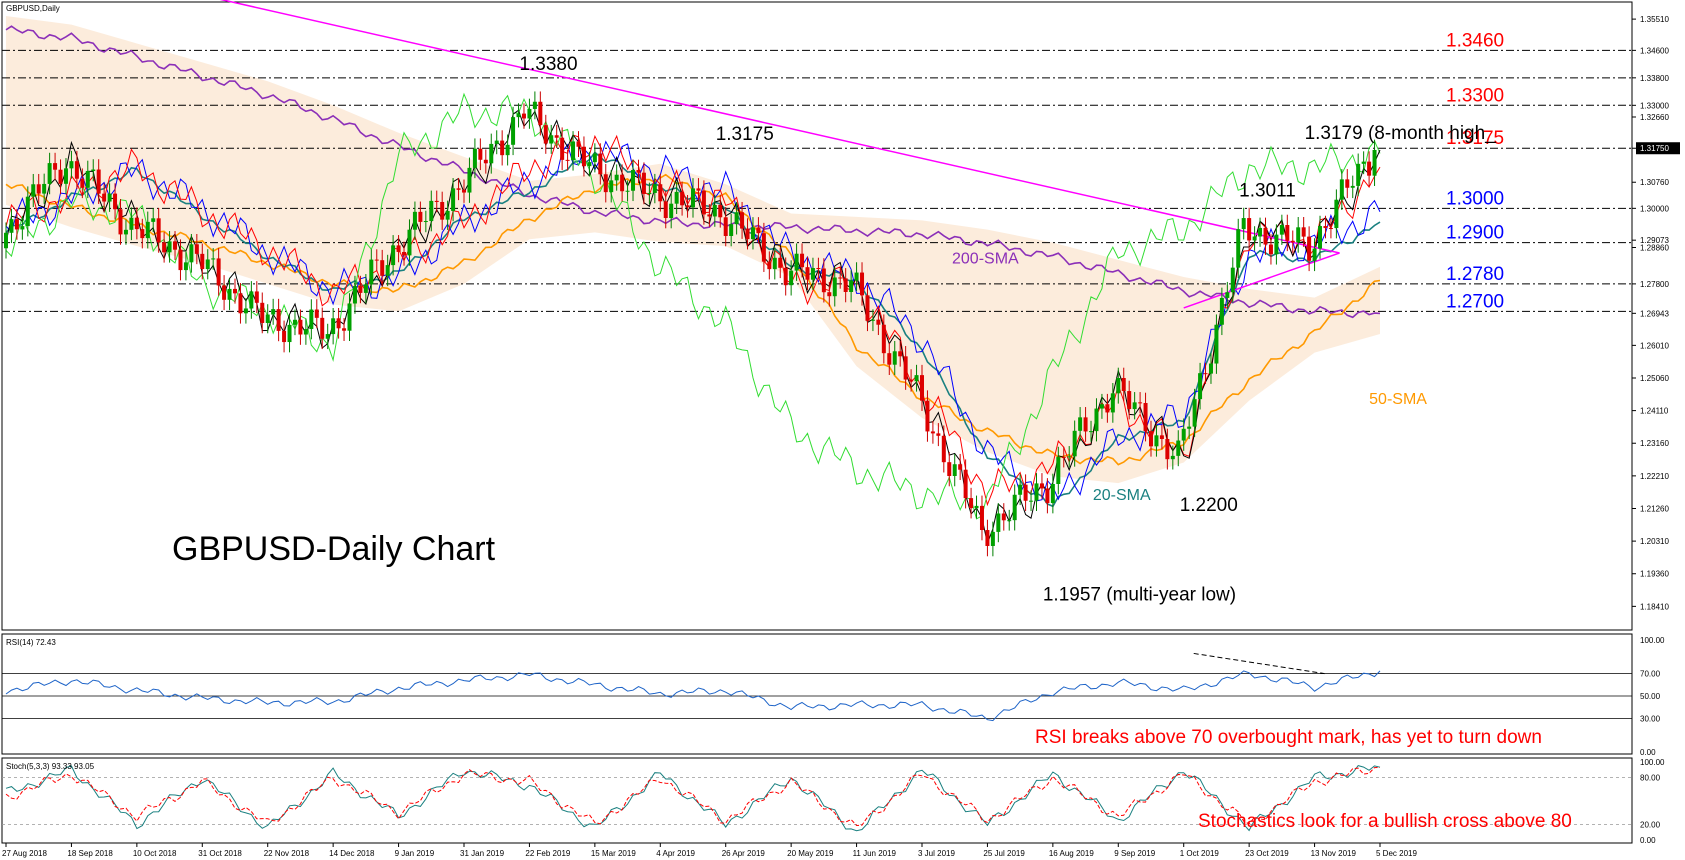 This screenshot has height=860, width=1685. Describe the element at coordinates (33, 8) in the screenshot. I see `symbol-label: GBPUSD,Daily` at that location.